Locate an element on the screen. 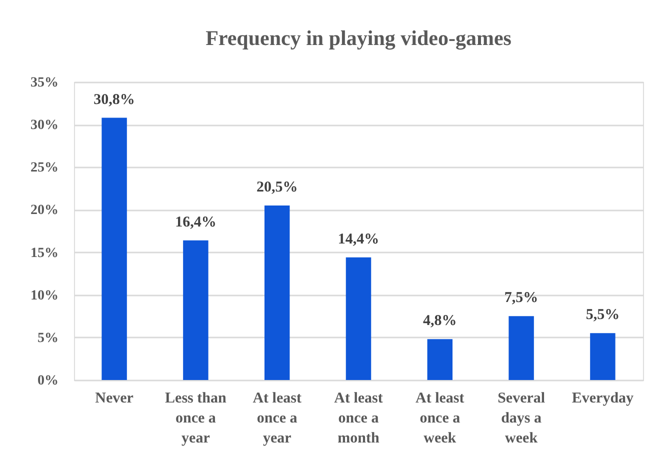 This screenshot has width=651, height=457. x-tick-label: At least once a week is located at coordinates (440, 418).